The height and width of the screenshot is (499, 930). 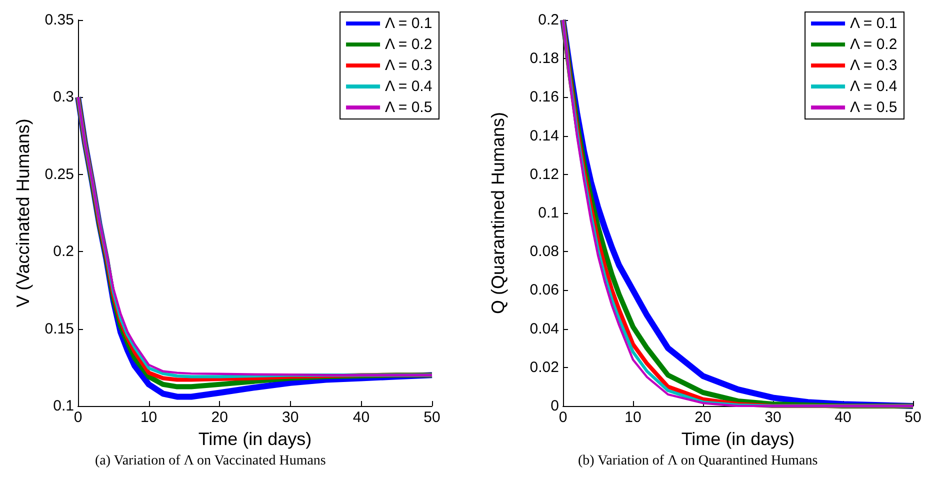 I want to click on y-tick-label: 0.25, so click(x=59, y=174).